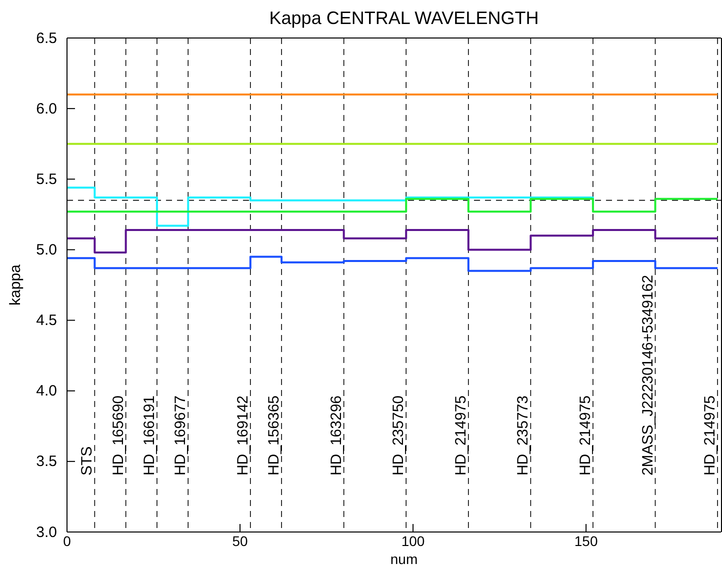 The height and width of the screenshot is (567, 722). What do you see at coordinates (647, 375) in the screenshot?
I see `ref-line-label: 2MASS_J22230146+5349162` at bounding box center [647, 375].